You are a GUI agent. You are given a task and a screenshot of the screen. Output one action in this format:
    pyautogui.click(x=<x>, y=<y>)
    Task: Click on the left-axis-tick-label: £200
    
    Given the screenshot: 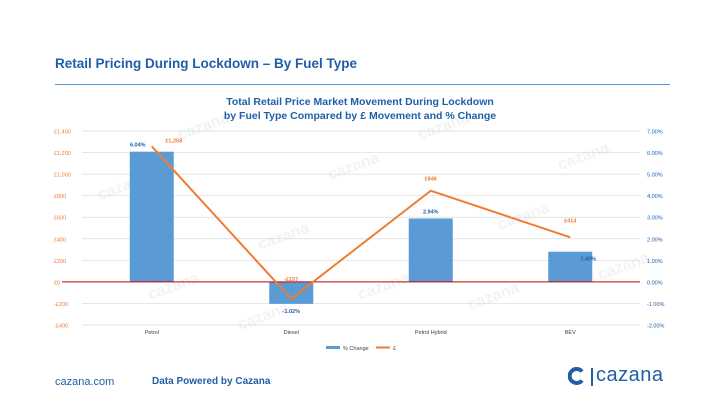 What is the action you would take?
    pyautogui.click(x=60, y=262)
    